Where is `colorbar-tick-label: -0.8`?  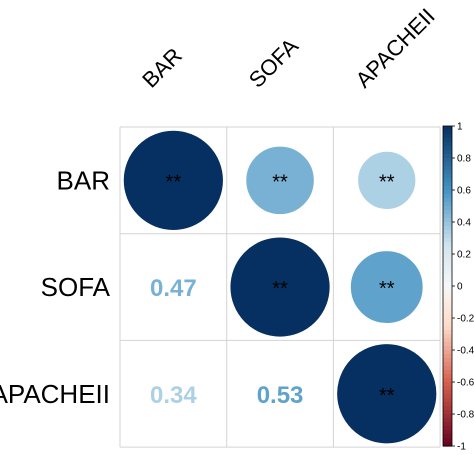
colorbar-tick-label: -0.8 is located at coordinates (465, 415).